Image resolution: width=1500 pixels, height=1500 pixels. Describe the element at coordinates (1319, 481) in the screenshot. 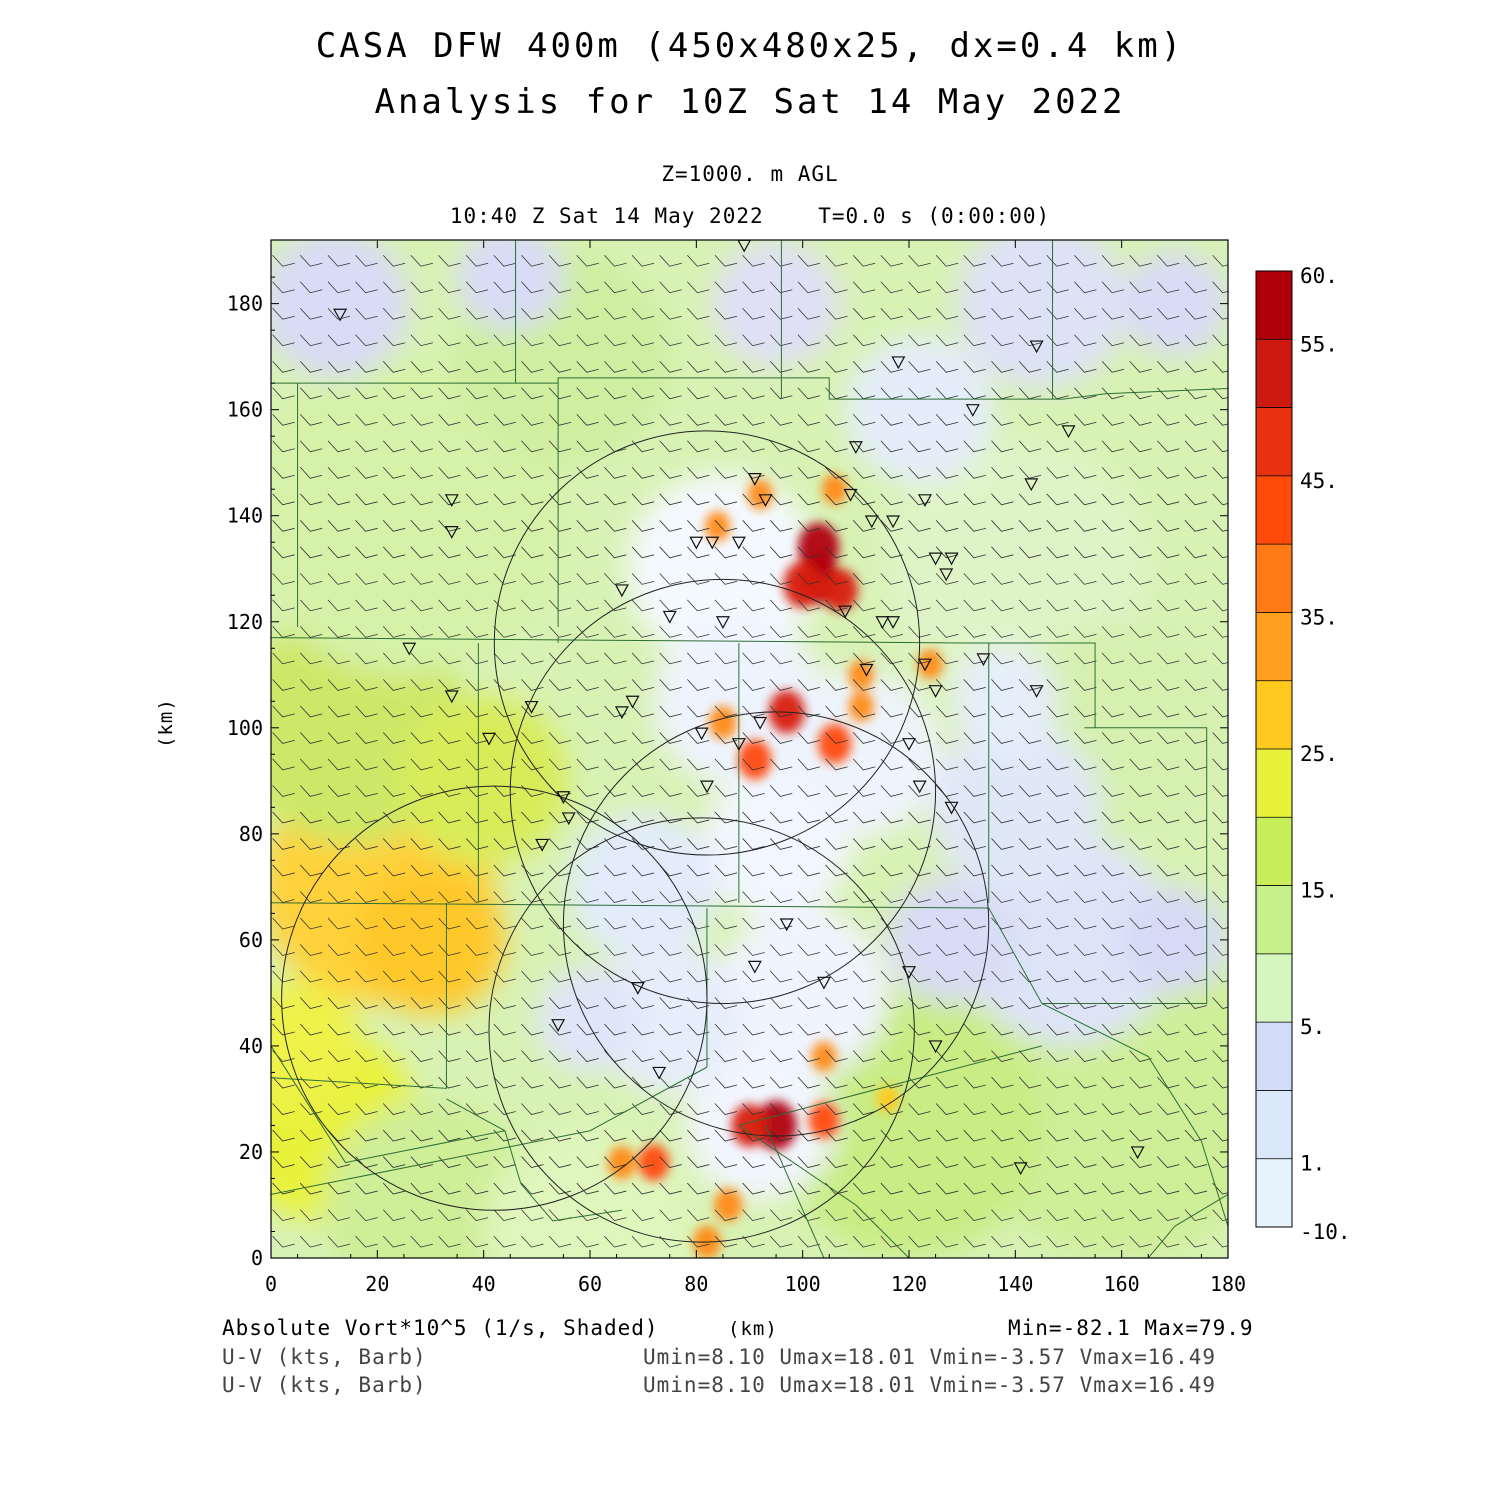

I see `colorbar-label: 45.` at that location.